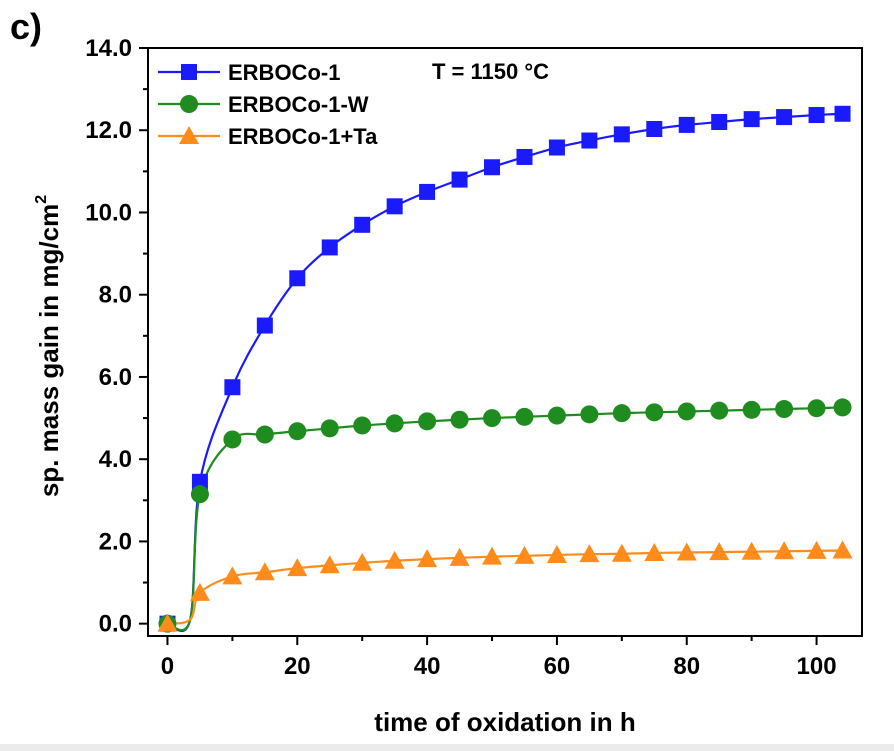 This screenshot has width=894, height=751. Describe the element at coordinates (167, 666) in the screenshot. I see `x-tick-label: 0` at that location.